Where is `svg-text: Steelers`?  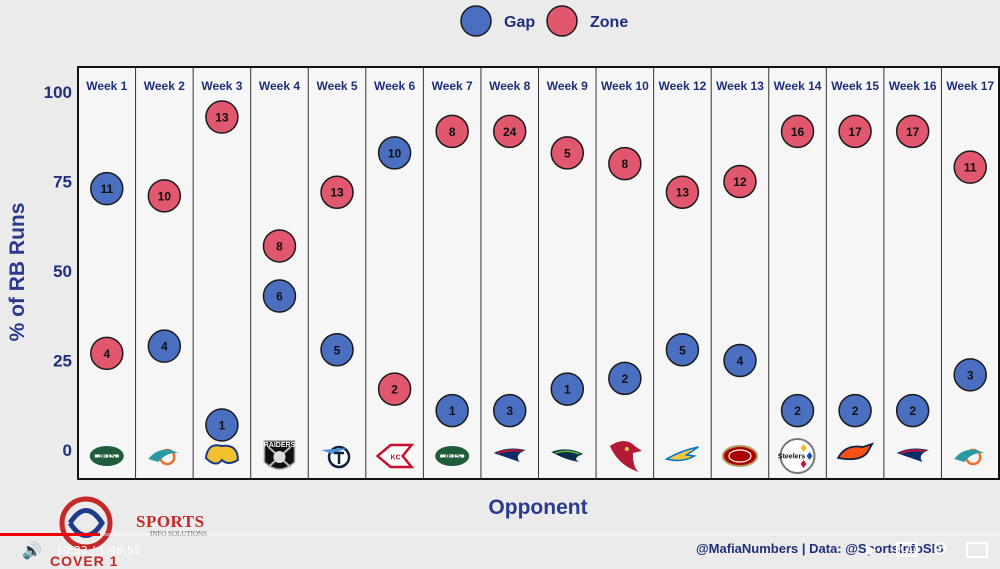 svg-text: Steelers is located at coordinates (791, 457).